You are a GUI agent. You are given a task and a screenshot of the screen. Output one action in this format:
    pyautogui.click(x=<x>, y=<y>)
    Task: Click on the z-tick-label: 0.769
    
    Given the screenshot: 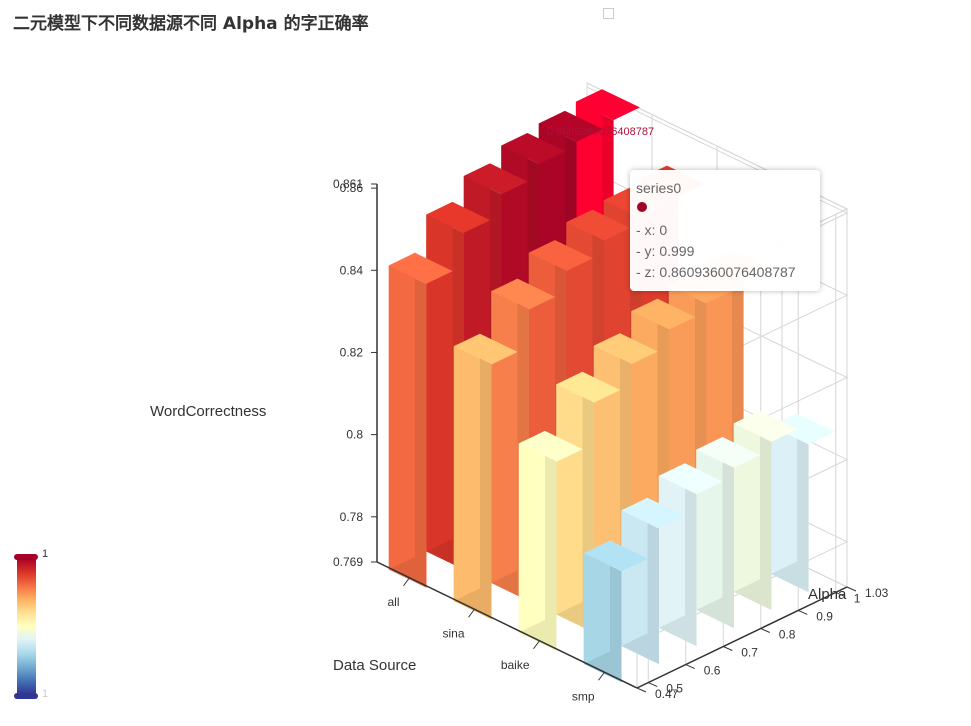 What is the action you would take?
    pyautogui.click(x=348, y=562)
    